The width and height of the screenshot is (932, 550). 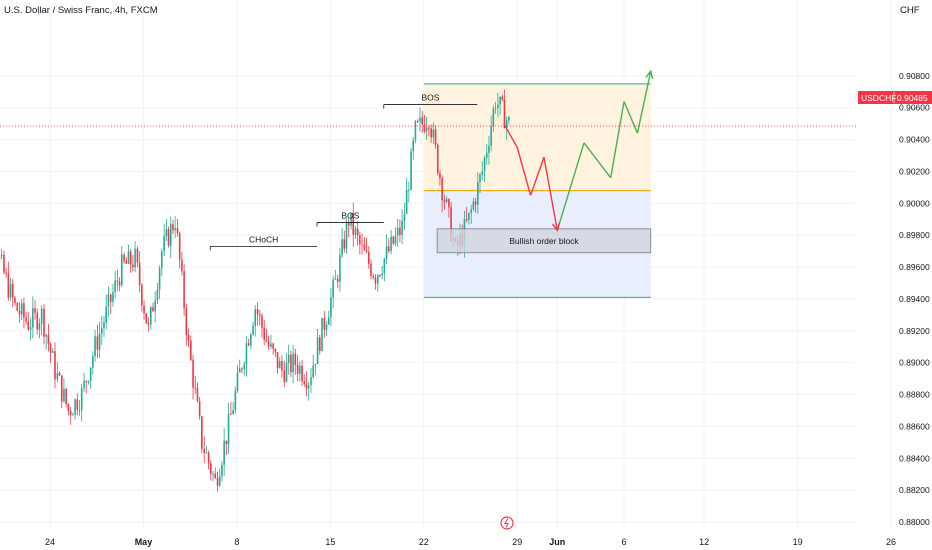 I want to click on price-tag-symbol: USDCHF, so click(x=878, y=98).